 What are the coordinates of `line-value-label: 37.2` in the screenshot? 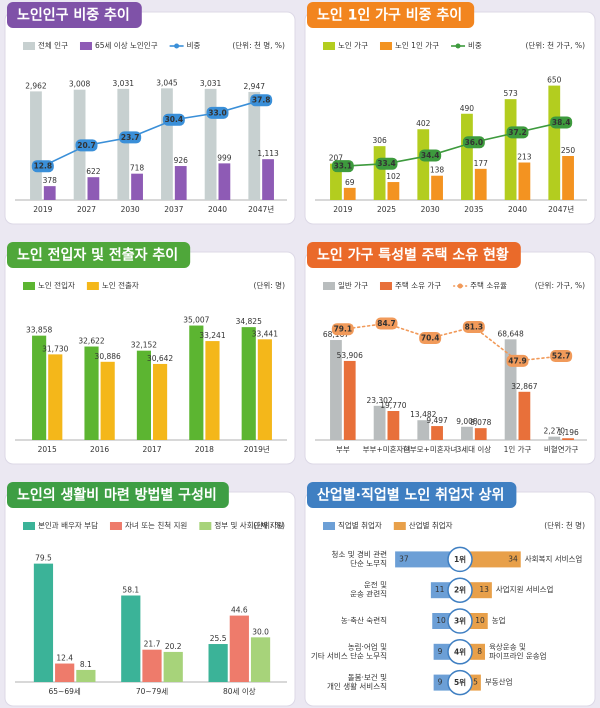 It's located at (517, 132).